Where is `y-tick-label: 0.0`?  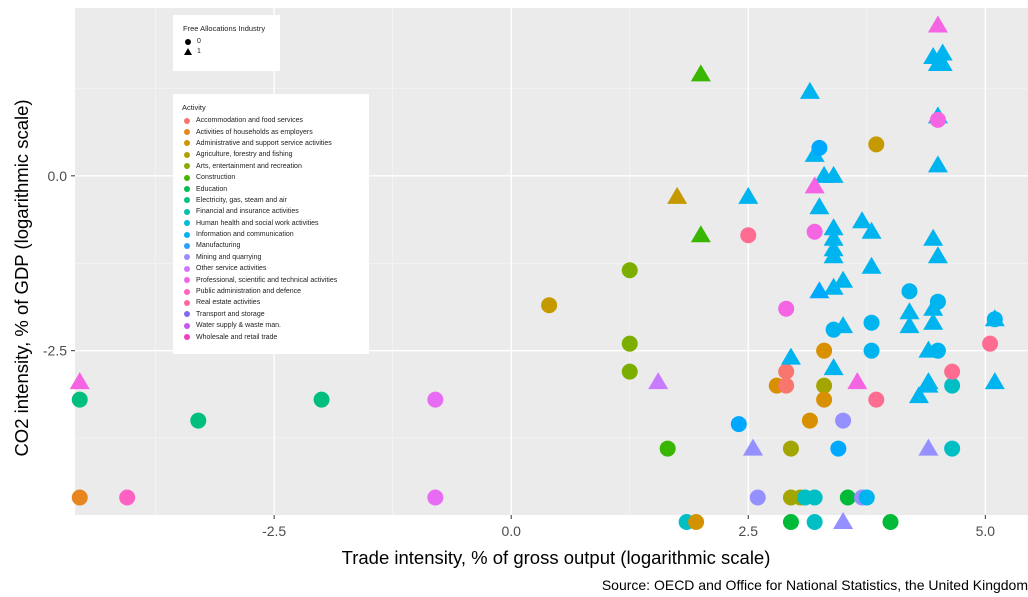 y-tick-label: 0.0 is located at coordinates (58, 176).